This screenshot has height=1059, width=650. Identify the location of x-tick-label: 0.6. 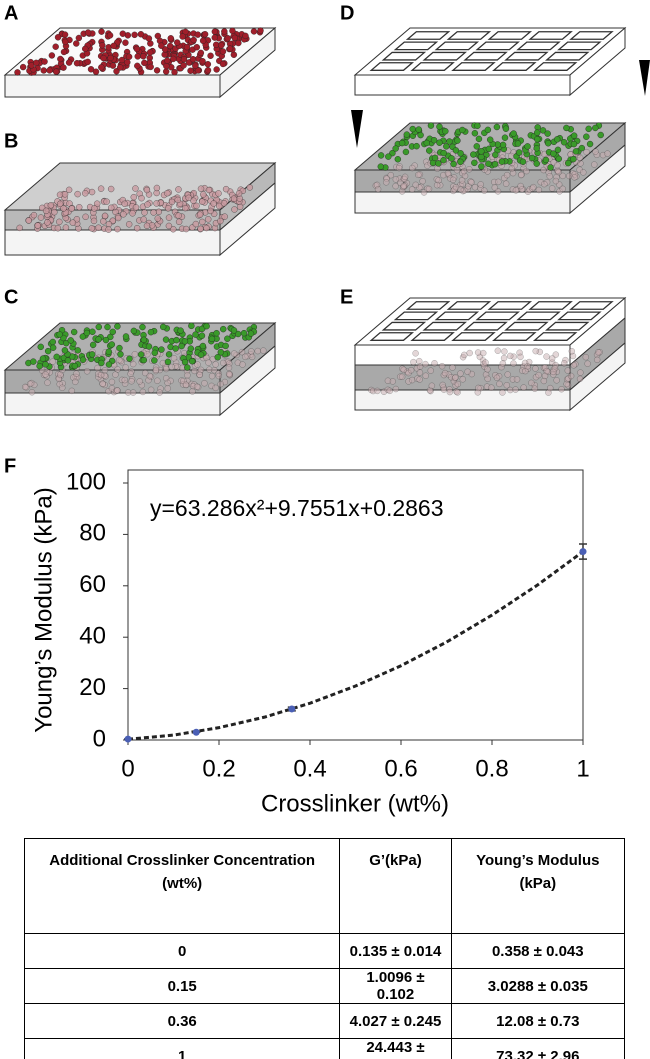
(400, 768).